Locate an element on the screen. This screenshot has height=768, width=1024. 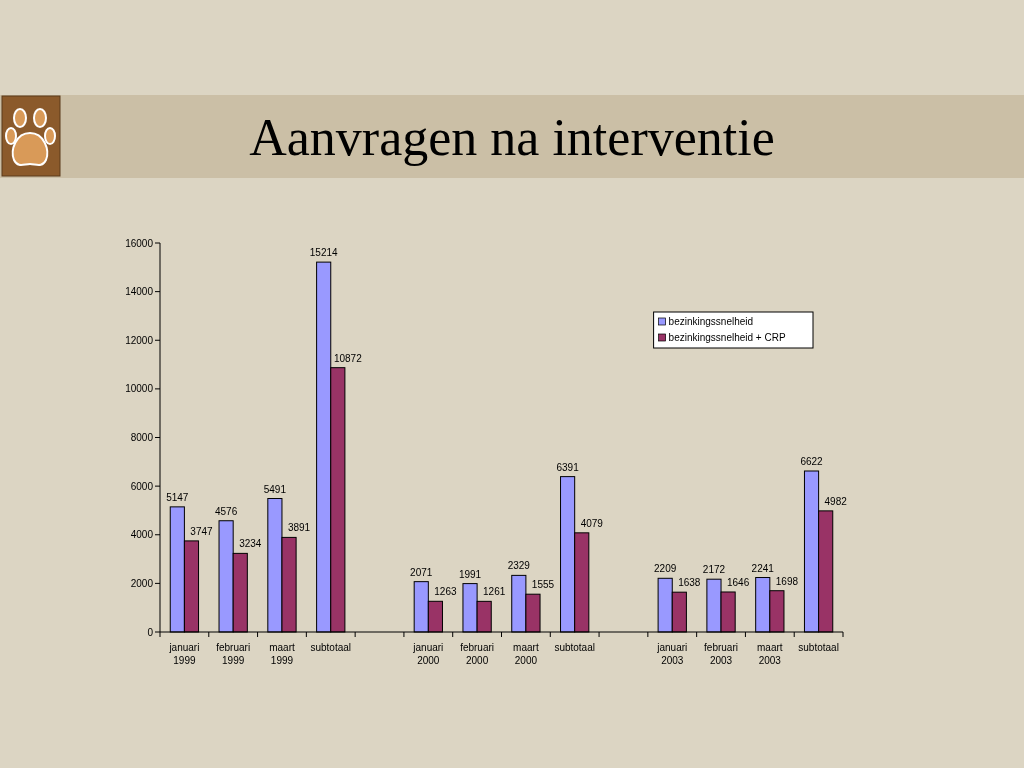
data-label: 5491 is located at coordinates (275, 489).